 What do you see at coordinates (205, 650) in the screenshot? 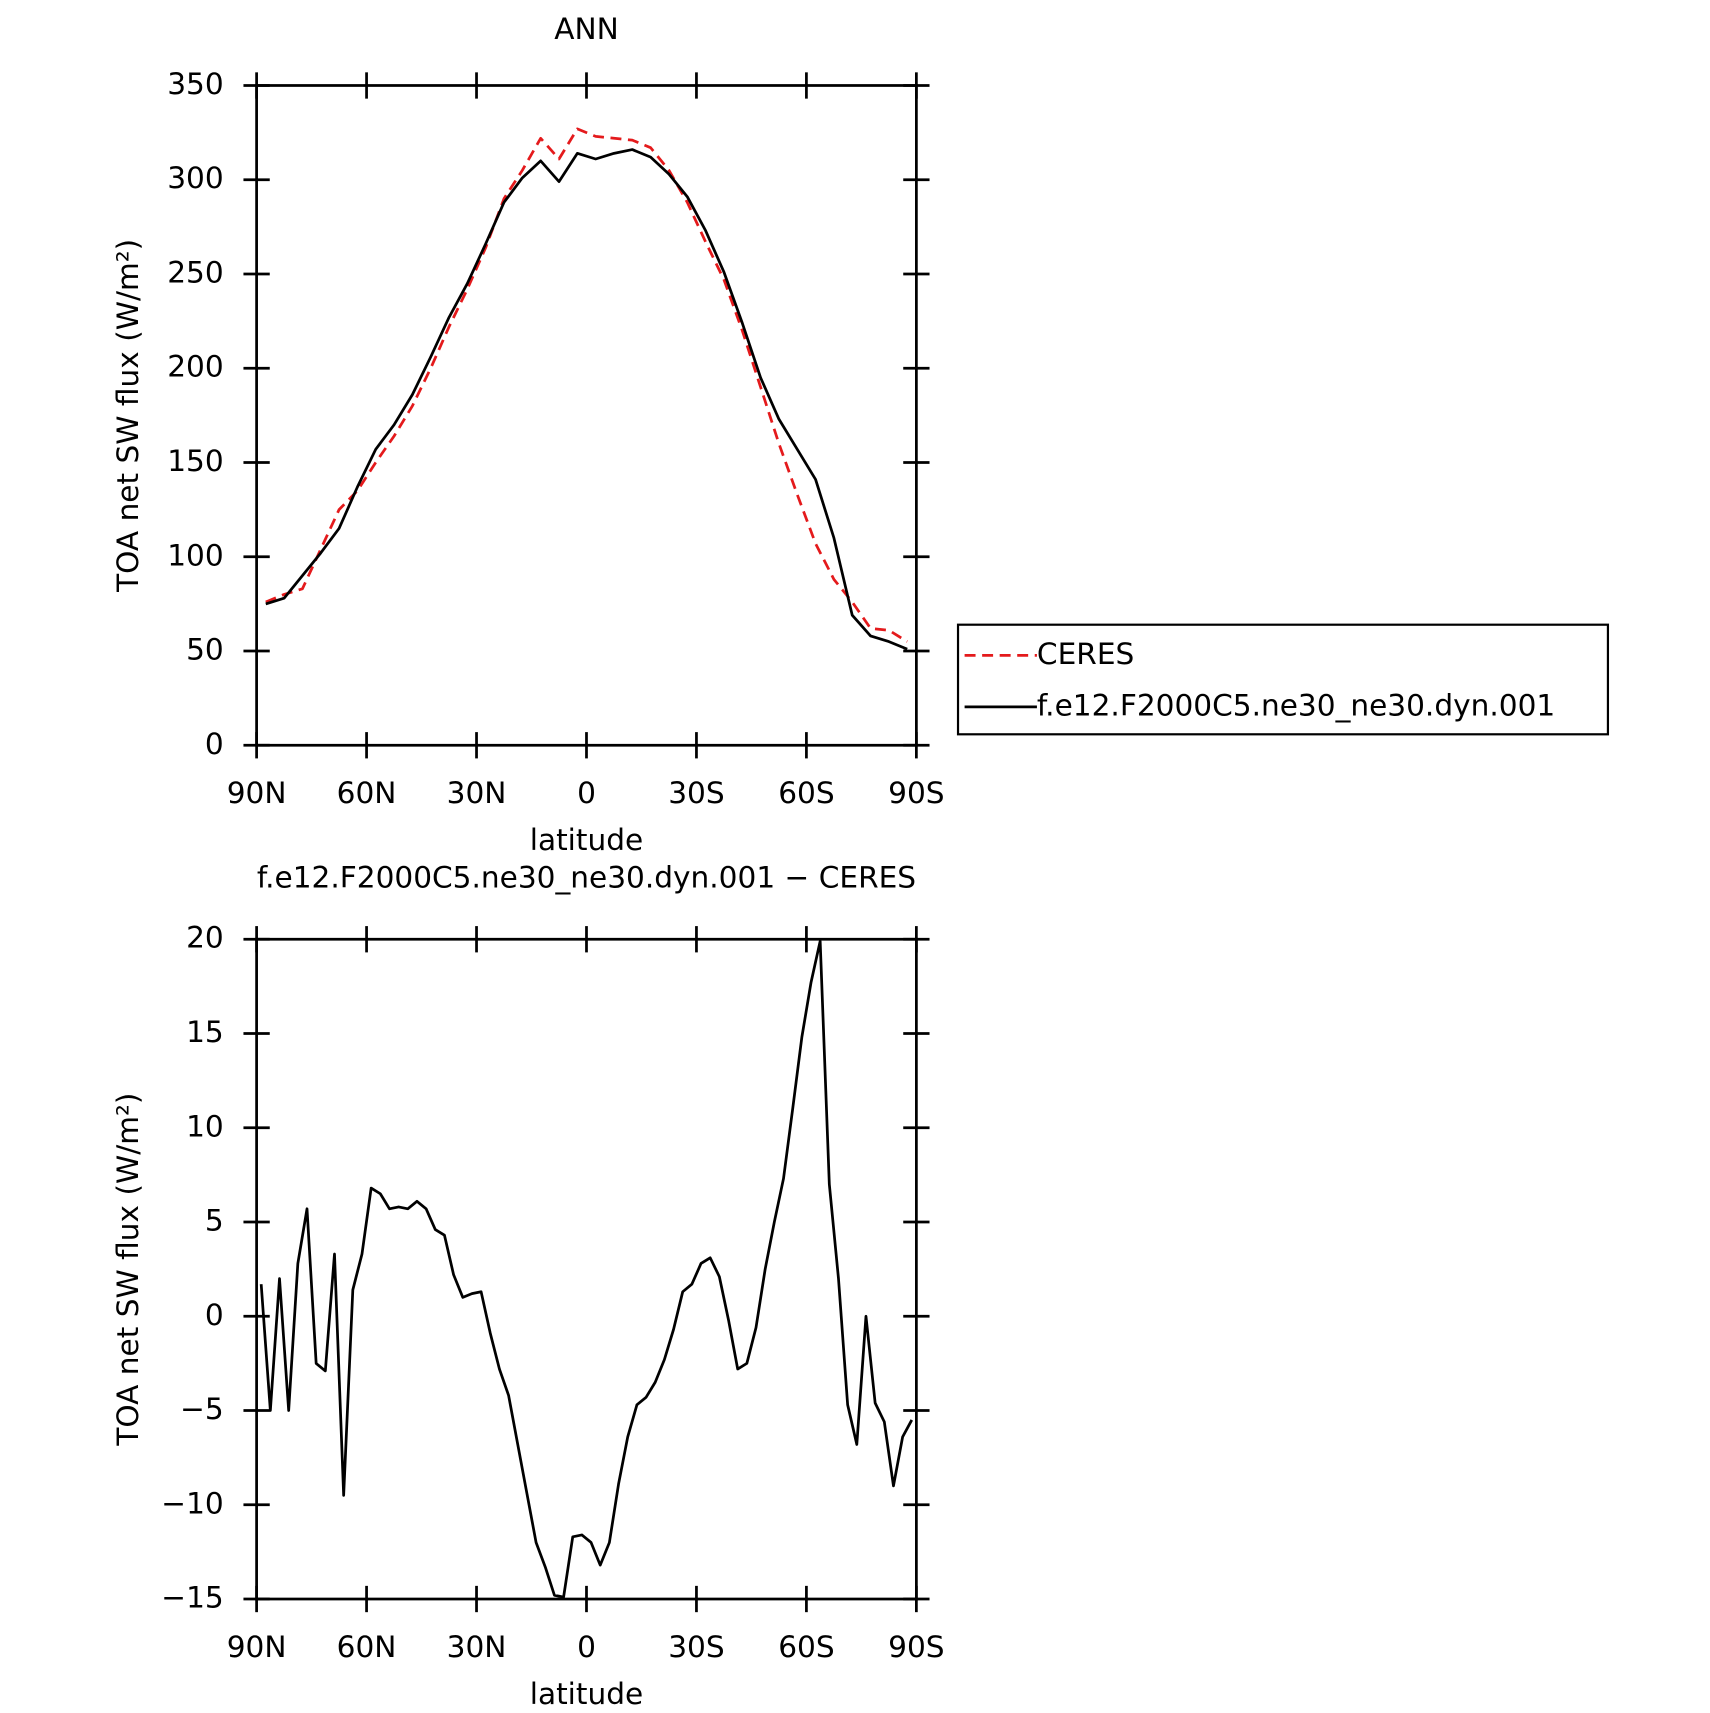
I see `y-tick-label: 50` at bounding box center [205, 650].